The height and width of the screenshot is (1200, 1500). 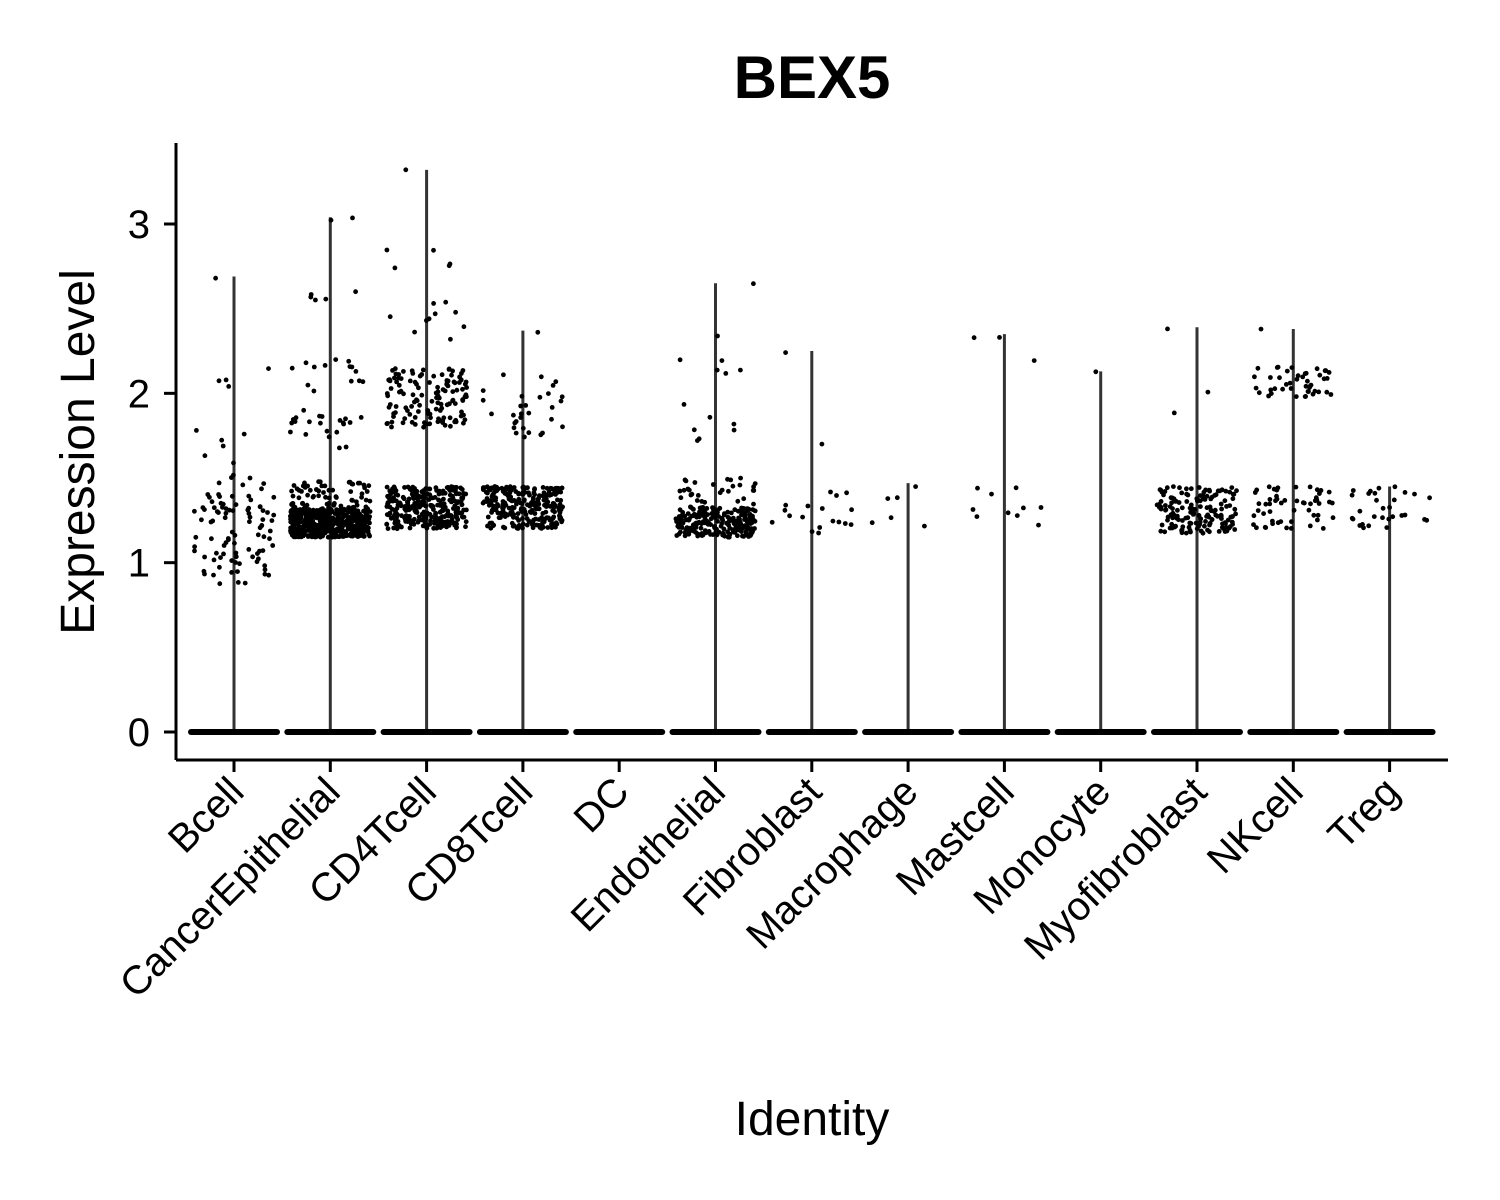 What do you see at coordinates (1100, 732) in the screenshot?
I see `zero-points-Monocyte` at bounding box center [1100, 732].